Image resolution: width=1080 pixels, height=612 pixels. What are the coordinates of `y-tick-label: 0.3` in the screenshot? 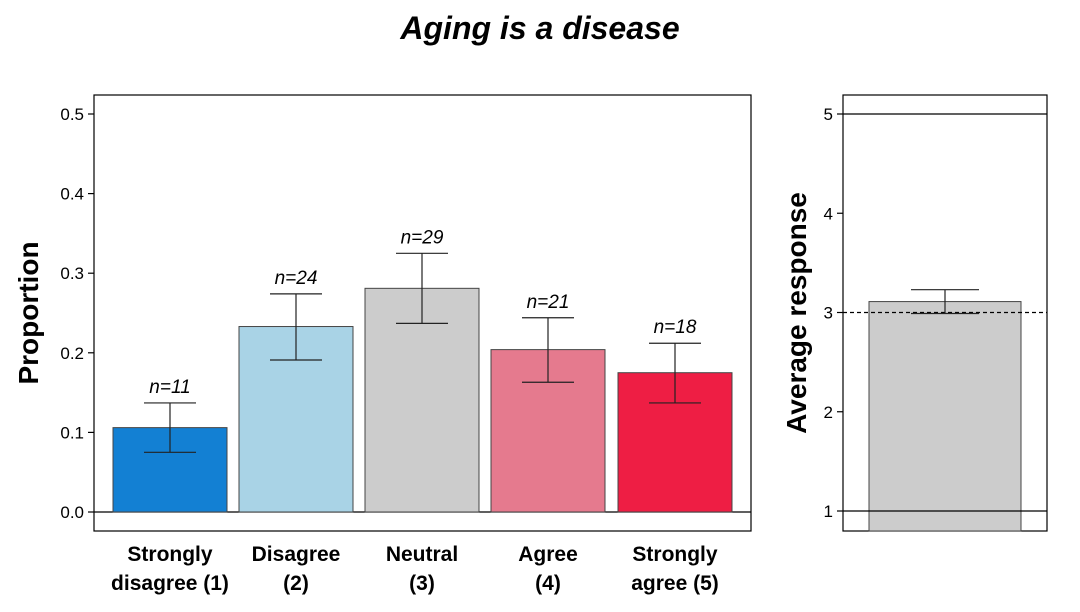 It's located at (72, 273).